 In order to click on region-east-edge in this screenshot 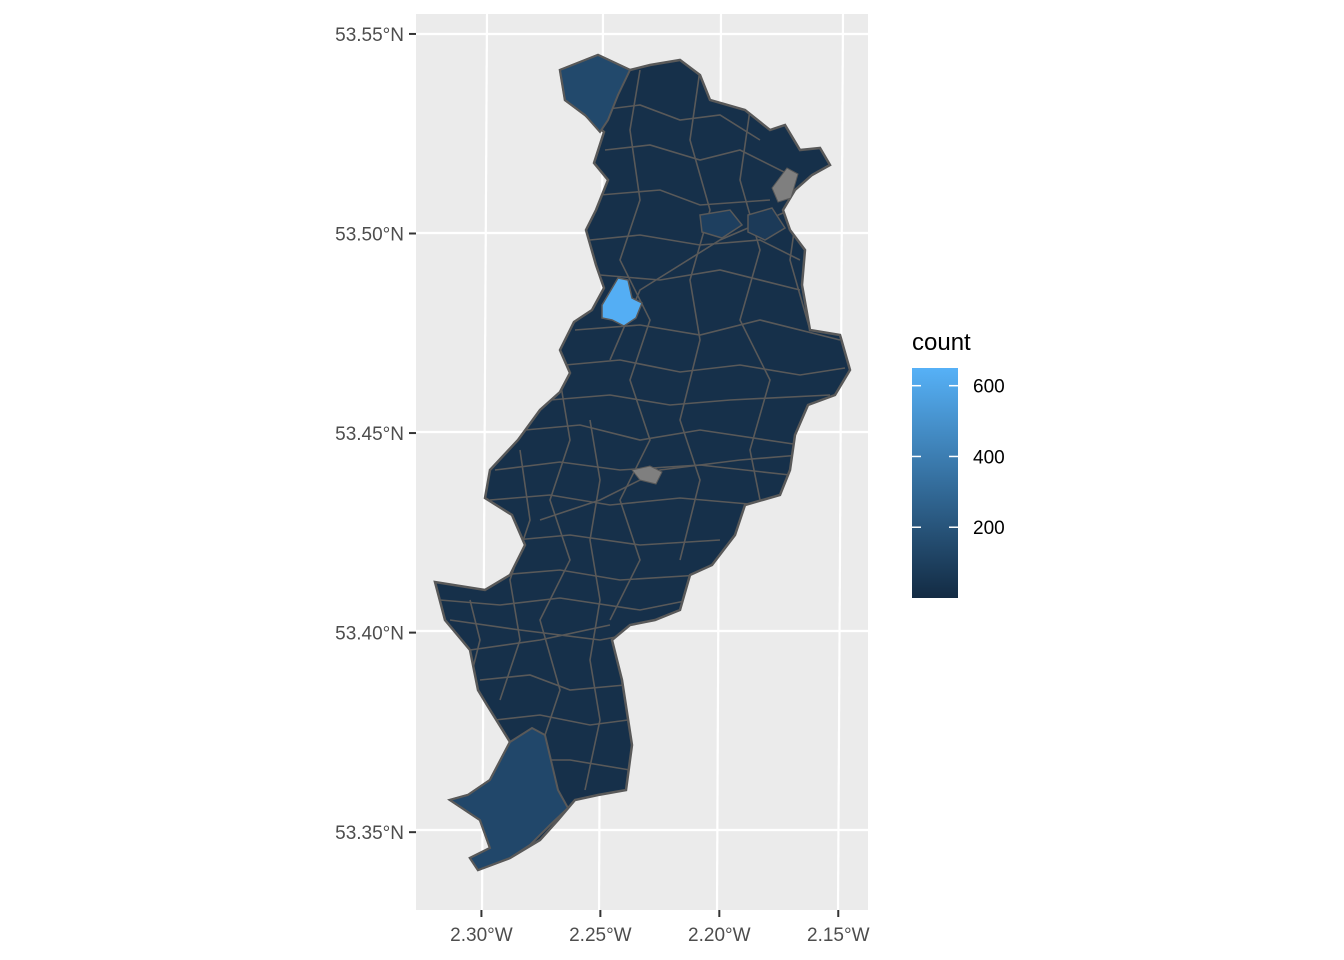, I will do `click(767, 224)`.